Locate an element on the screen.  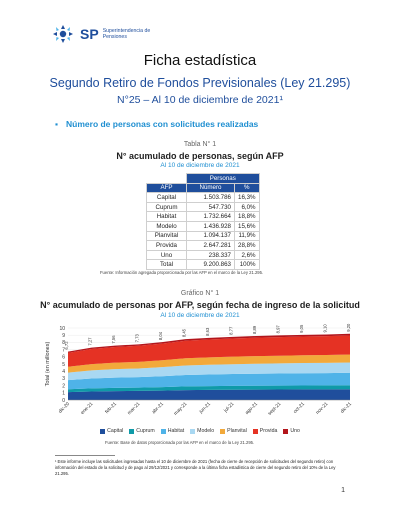
total-data-label: 7,27 is located at coordinates (90, 341).